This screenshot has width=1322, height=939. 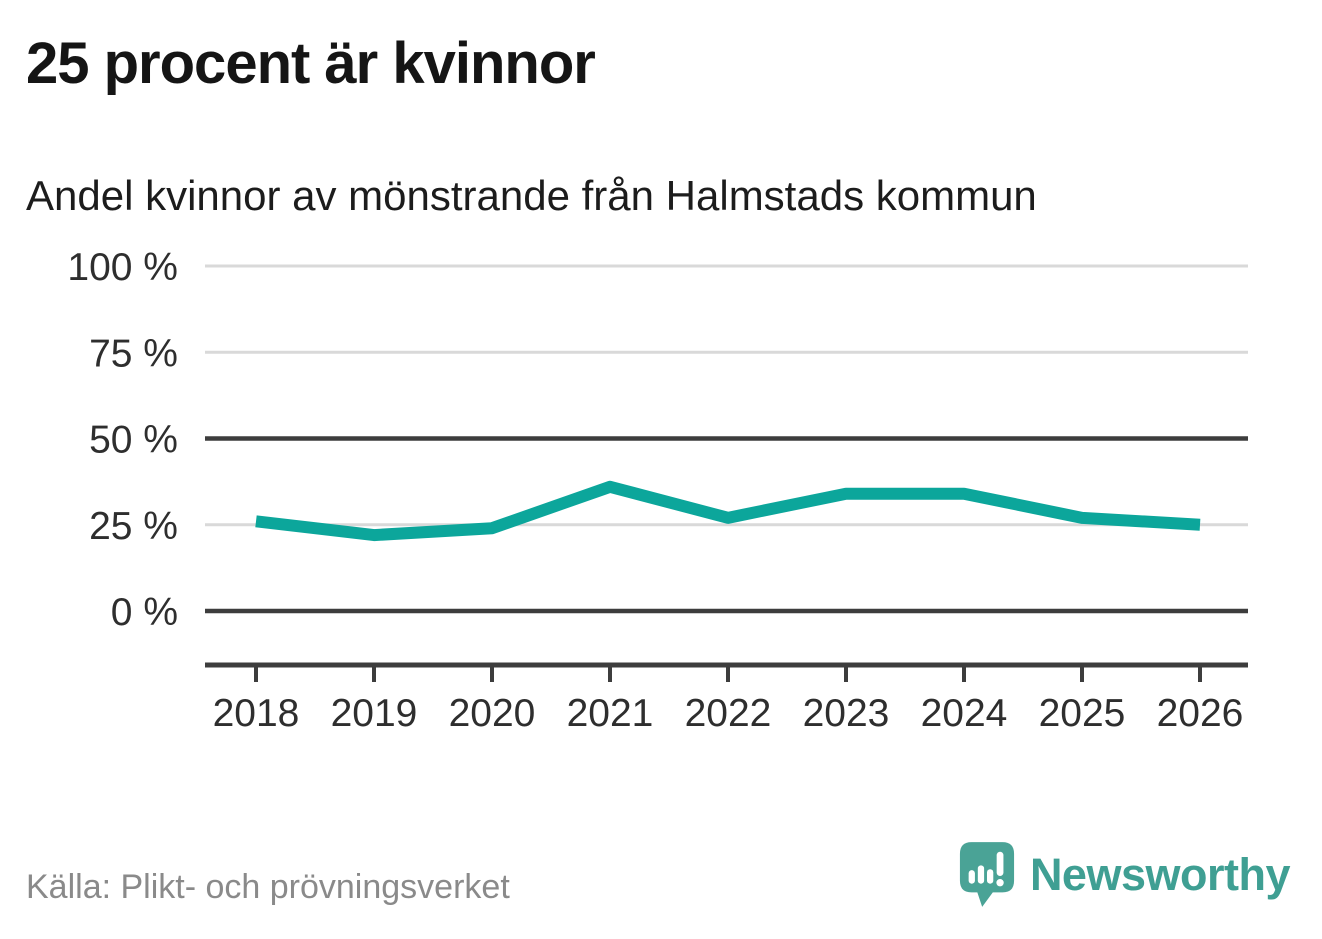 I want to click on x-axis-tick-label: 2020, so click(x=492, y=713).